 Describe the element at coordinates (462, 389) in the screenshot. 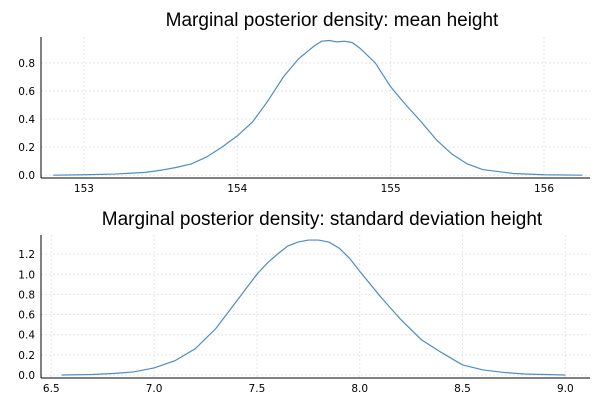

I see `x-tick-label: 8.5` at that location.